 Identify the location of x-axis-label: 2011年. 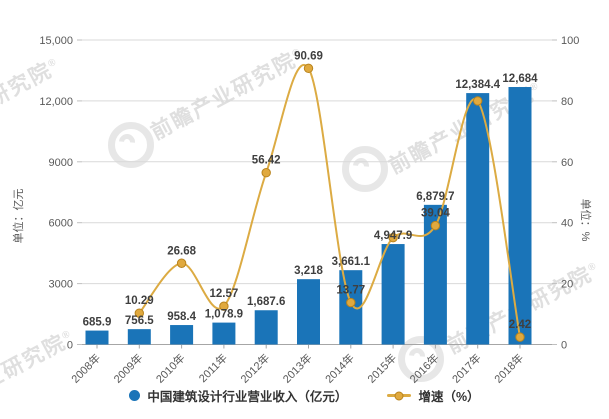
(213, 368).